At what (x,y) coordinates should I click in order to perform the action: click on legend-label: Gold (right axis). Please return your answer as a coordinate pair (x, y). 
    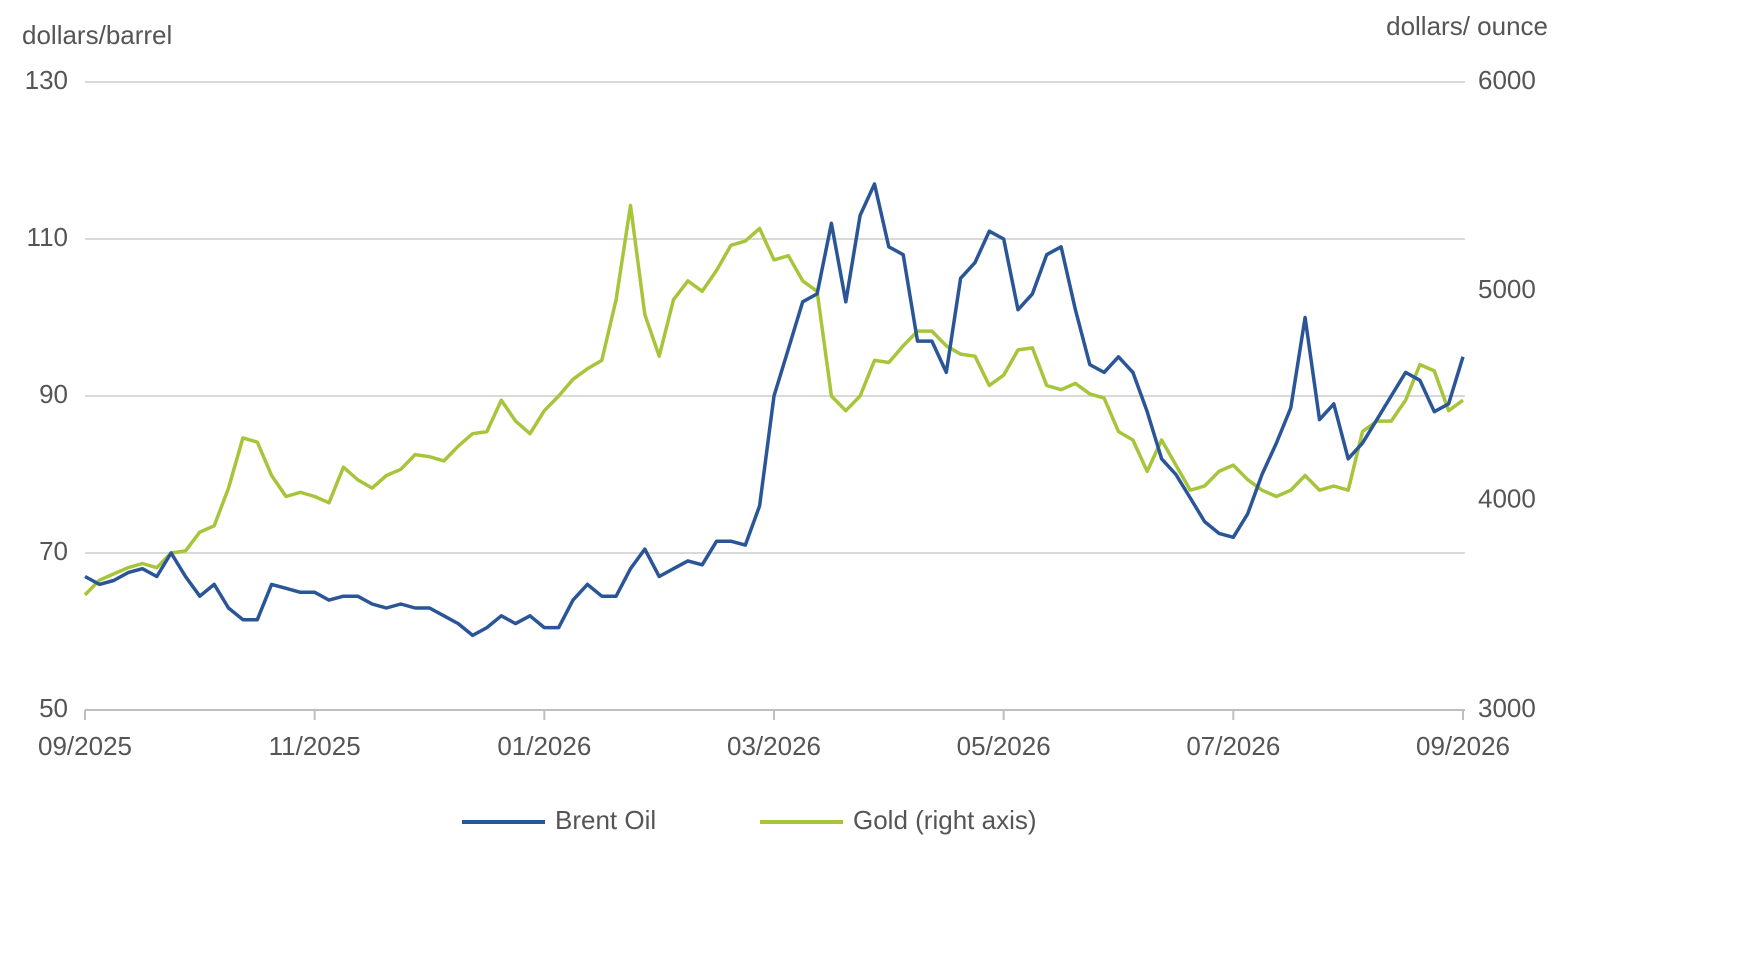
    Looking at the image, I should click on (945, 820).